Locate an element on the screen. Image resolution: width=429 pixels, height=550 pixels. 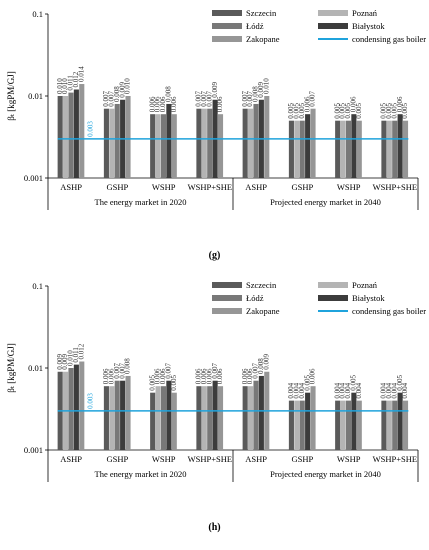
panel-label-g: (g) is located at coordinates (214, 255).